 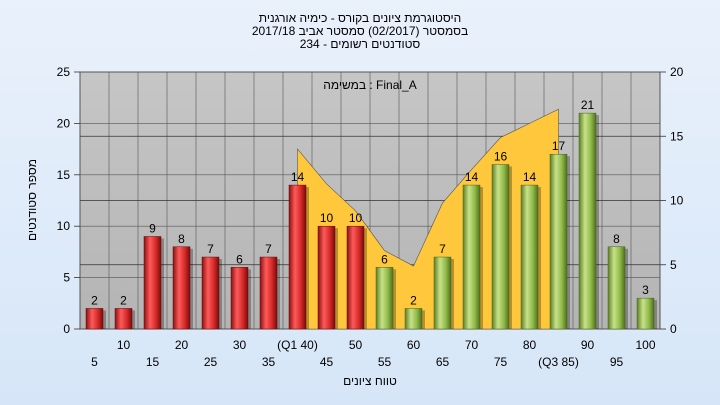 What do you see at coordinates (64, 72) in the screenshot?
I see `y-tick-label: 25` at bounding box center [64, 72].